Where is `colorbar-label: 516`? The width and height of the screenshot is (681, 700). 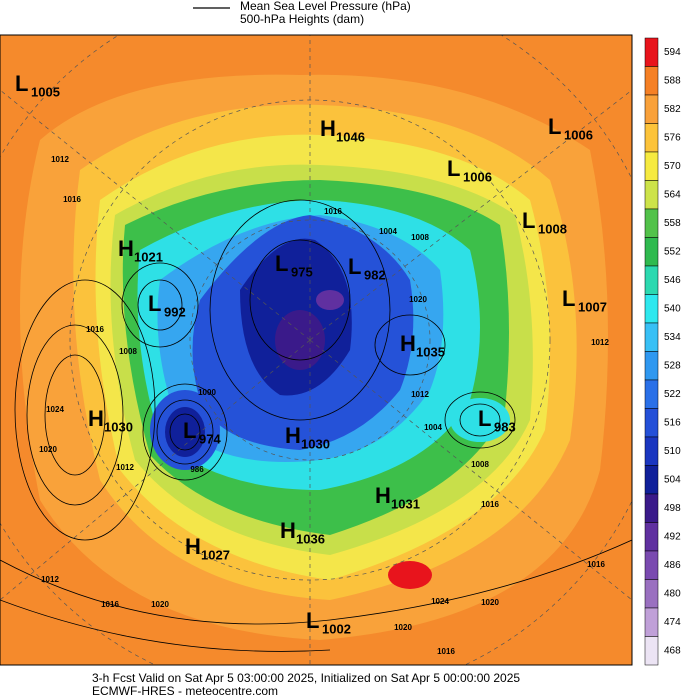 colorbar-label: 516 is located at coordinates (672, 422).